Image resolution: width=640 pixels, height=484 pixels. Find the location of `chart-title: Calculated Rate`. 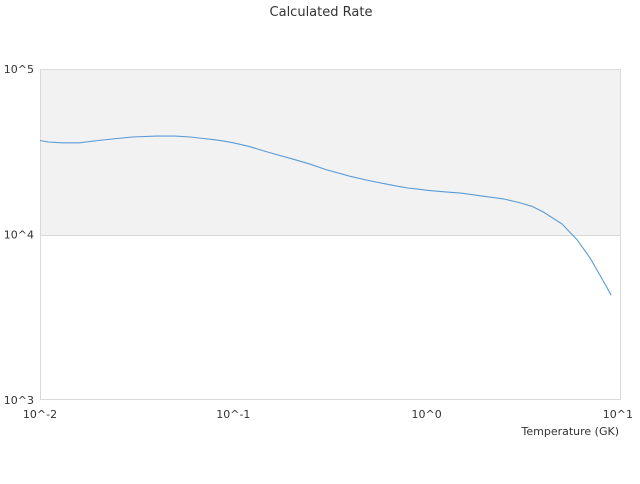

chart-title: Calculated Rate is located at coordinates (321, 12).